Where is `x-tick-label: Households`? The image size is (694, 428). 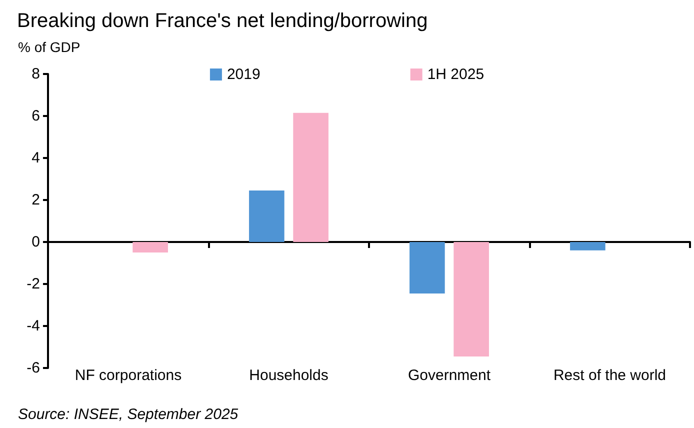
x-tick-label: Households is located at coordinates (288, 375).